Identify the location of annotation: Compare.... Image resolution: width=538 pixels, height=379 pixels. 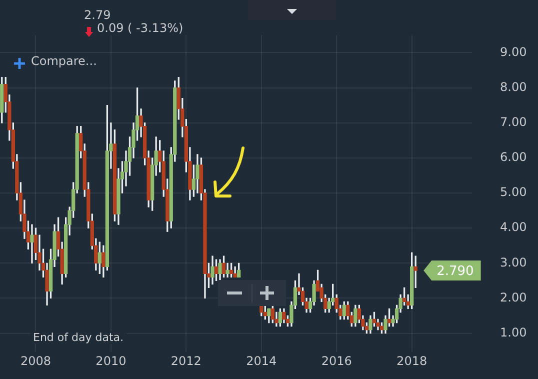
(64, 61).